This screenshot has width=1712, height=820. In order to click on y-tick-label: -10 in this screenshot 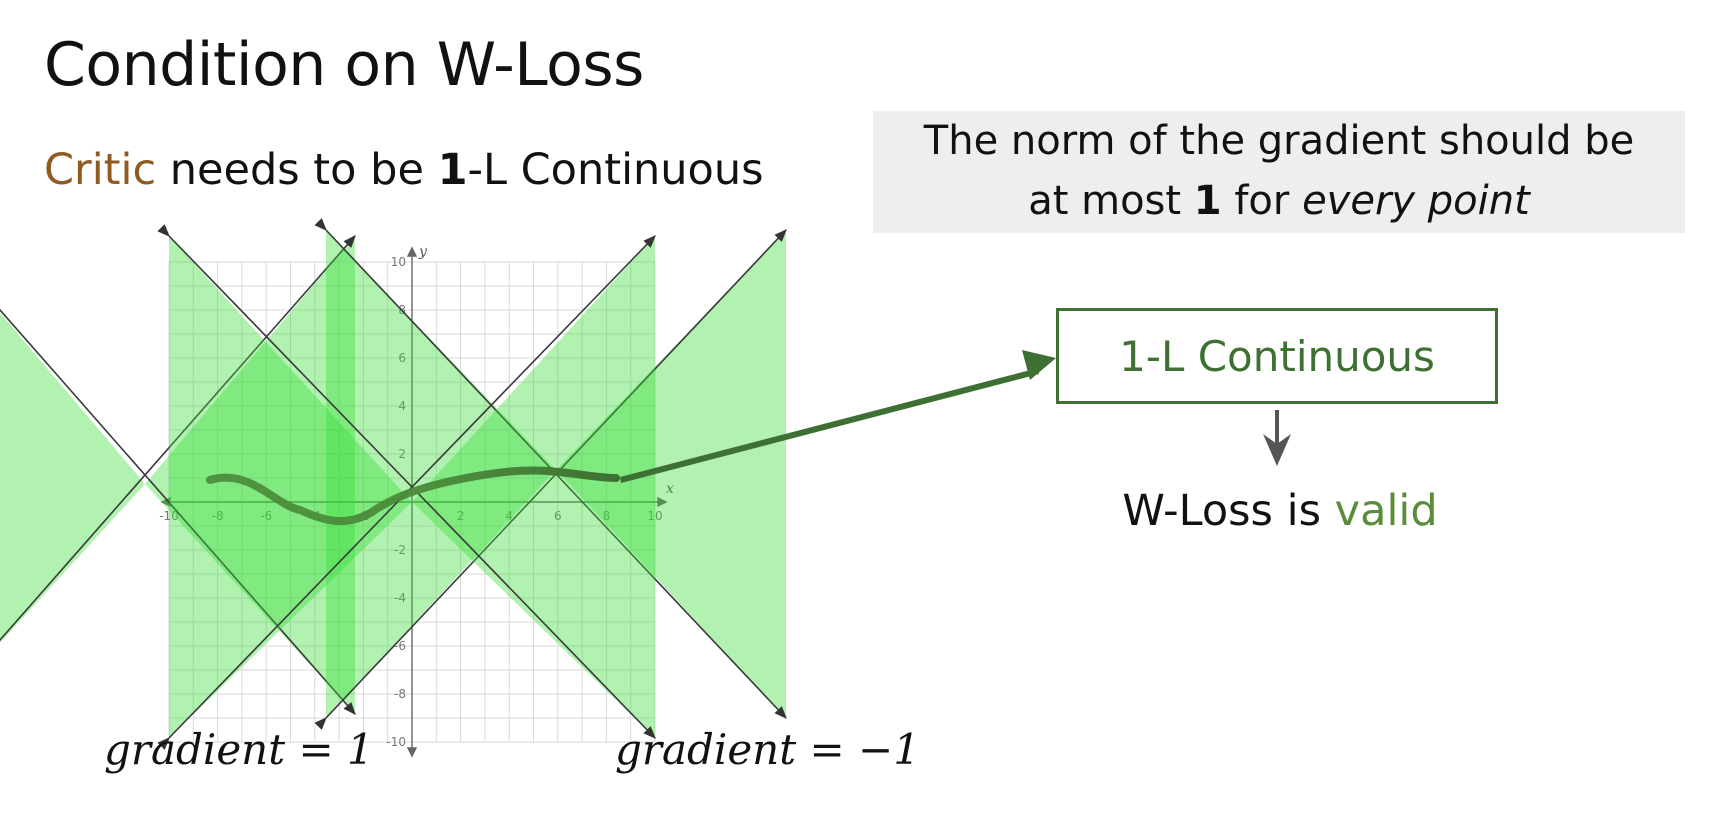, I will do `click(396, 742)`.